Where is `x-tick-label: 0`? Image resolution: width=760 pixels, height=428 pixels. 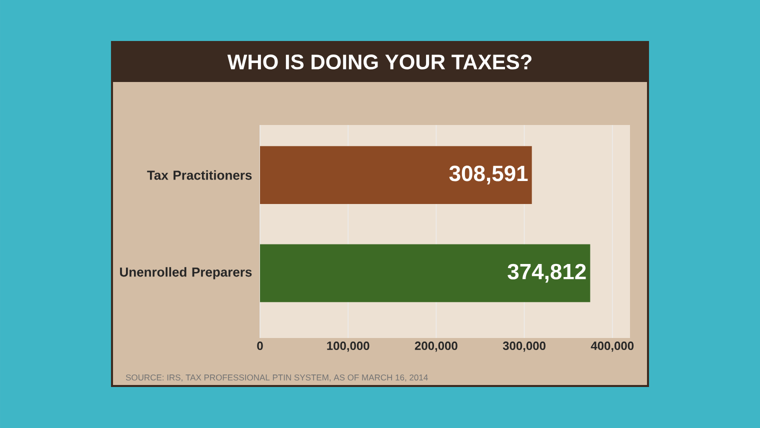 x-tick-label: 0 is located at coordinates (260, 346).